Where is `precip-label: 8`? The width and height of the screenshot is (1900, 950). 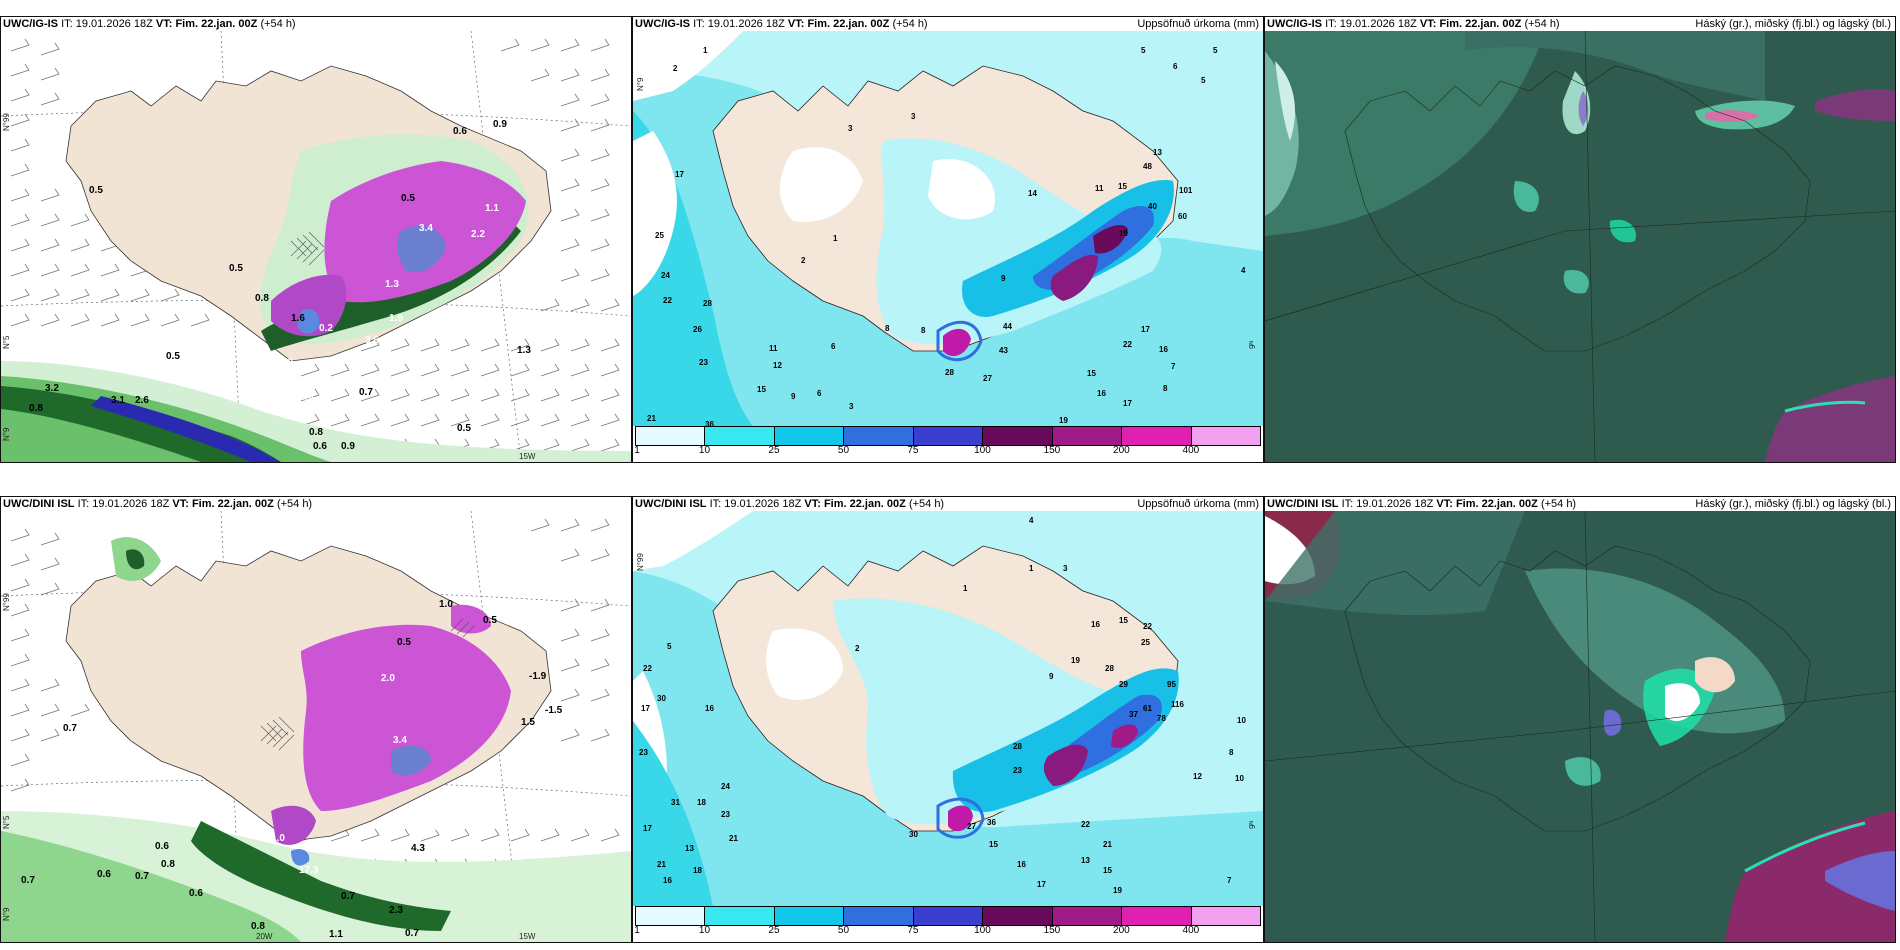 precip-label: 8 is located at coordinates (887, 328).